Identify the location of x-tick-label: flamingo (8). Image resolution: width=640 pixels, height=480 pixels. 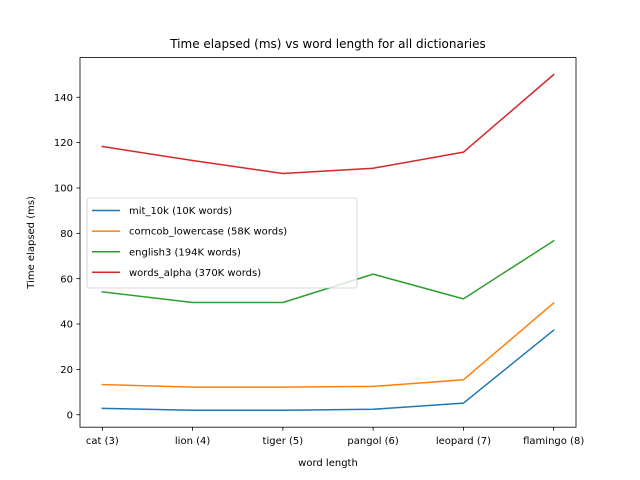
(553, 441).